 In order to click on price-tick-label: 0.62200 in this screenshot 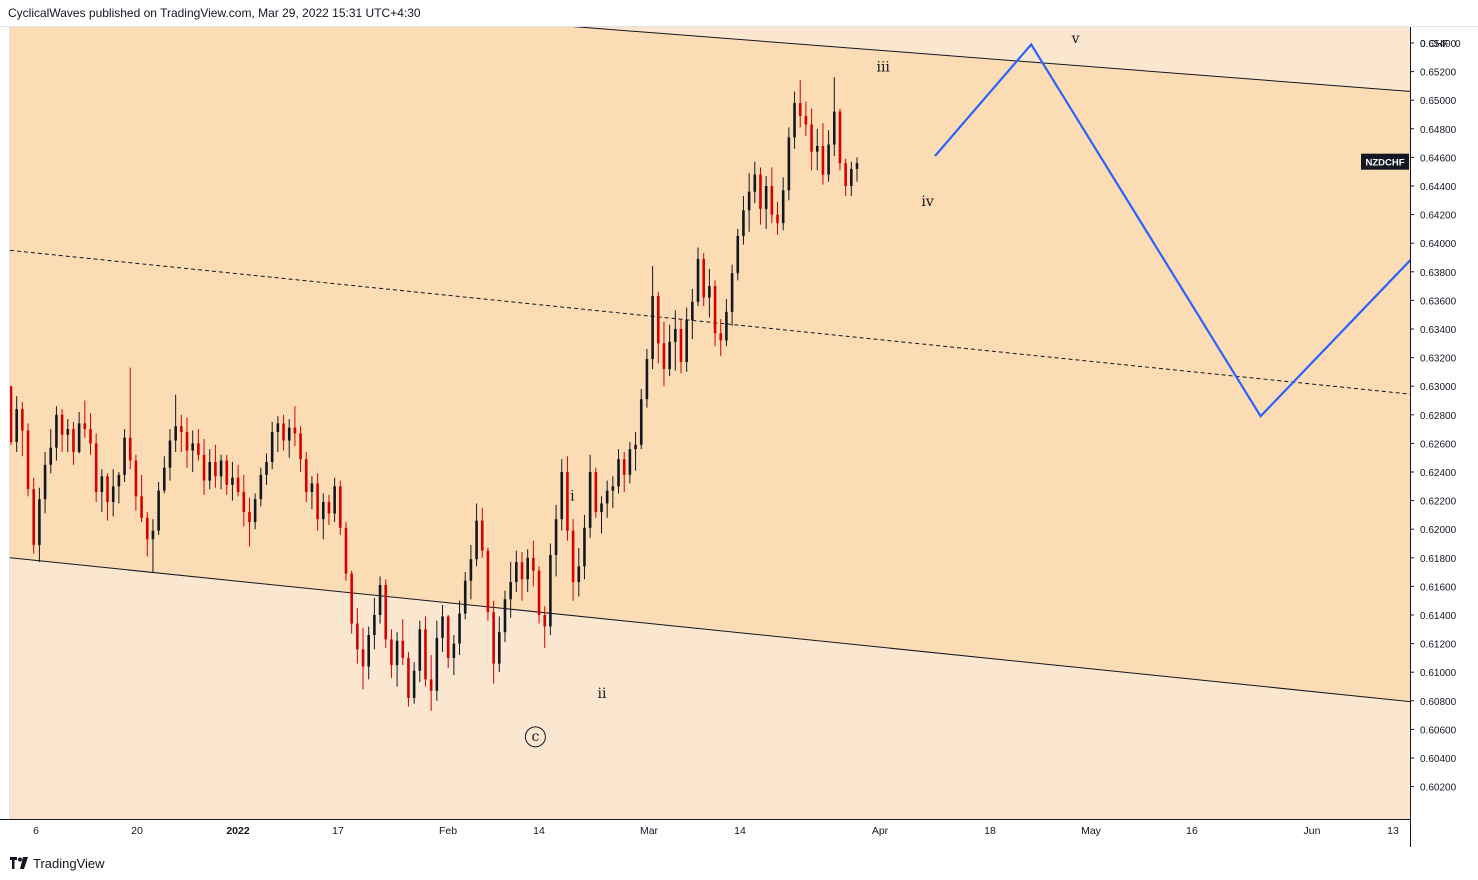, I will do `click(1438, 502)`.